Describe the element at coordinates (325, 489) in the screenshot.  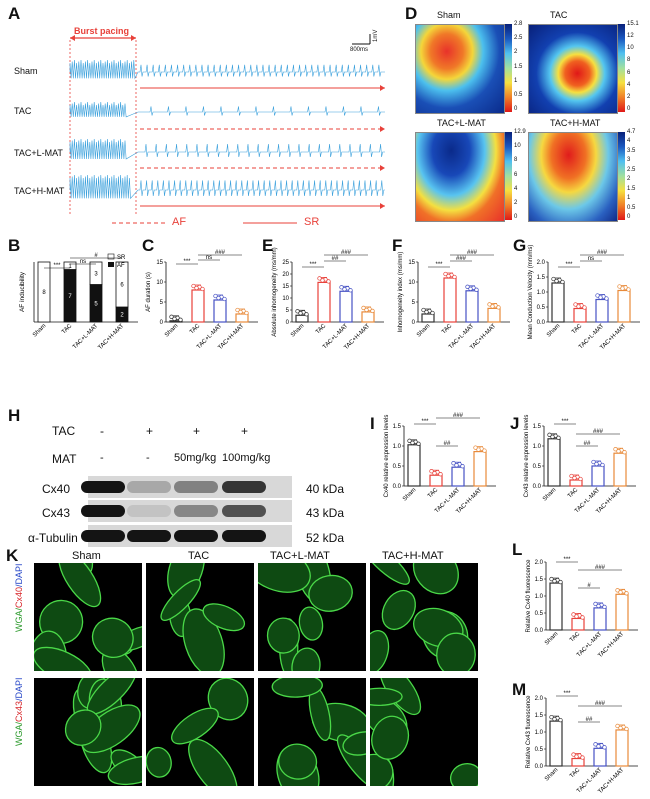
I see `size-label-cx40: 40 kDa` at that location.